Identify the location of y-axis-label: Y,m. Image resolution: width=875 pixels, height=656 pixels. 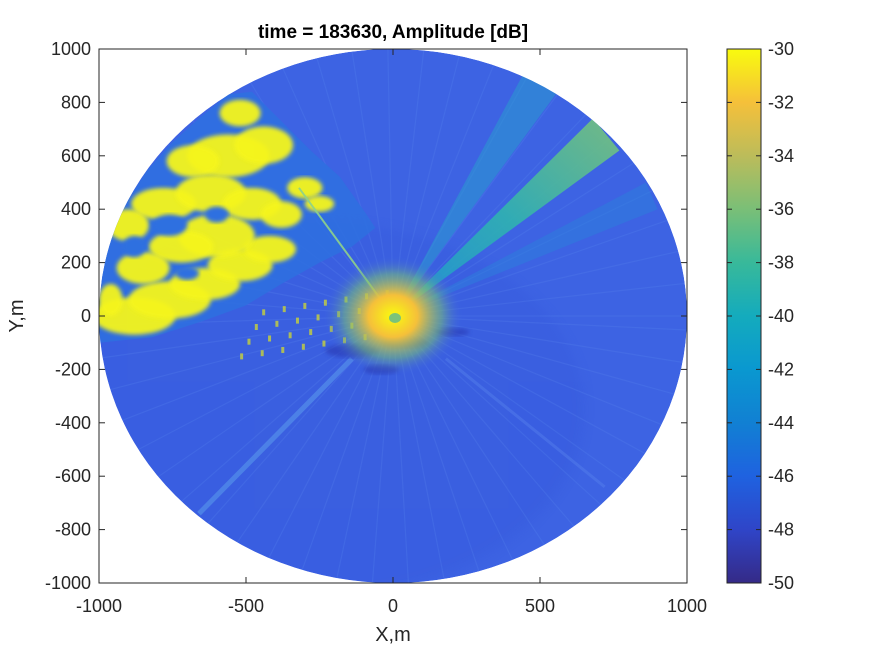
(17, 316).